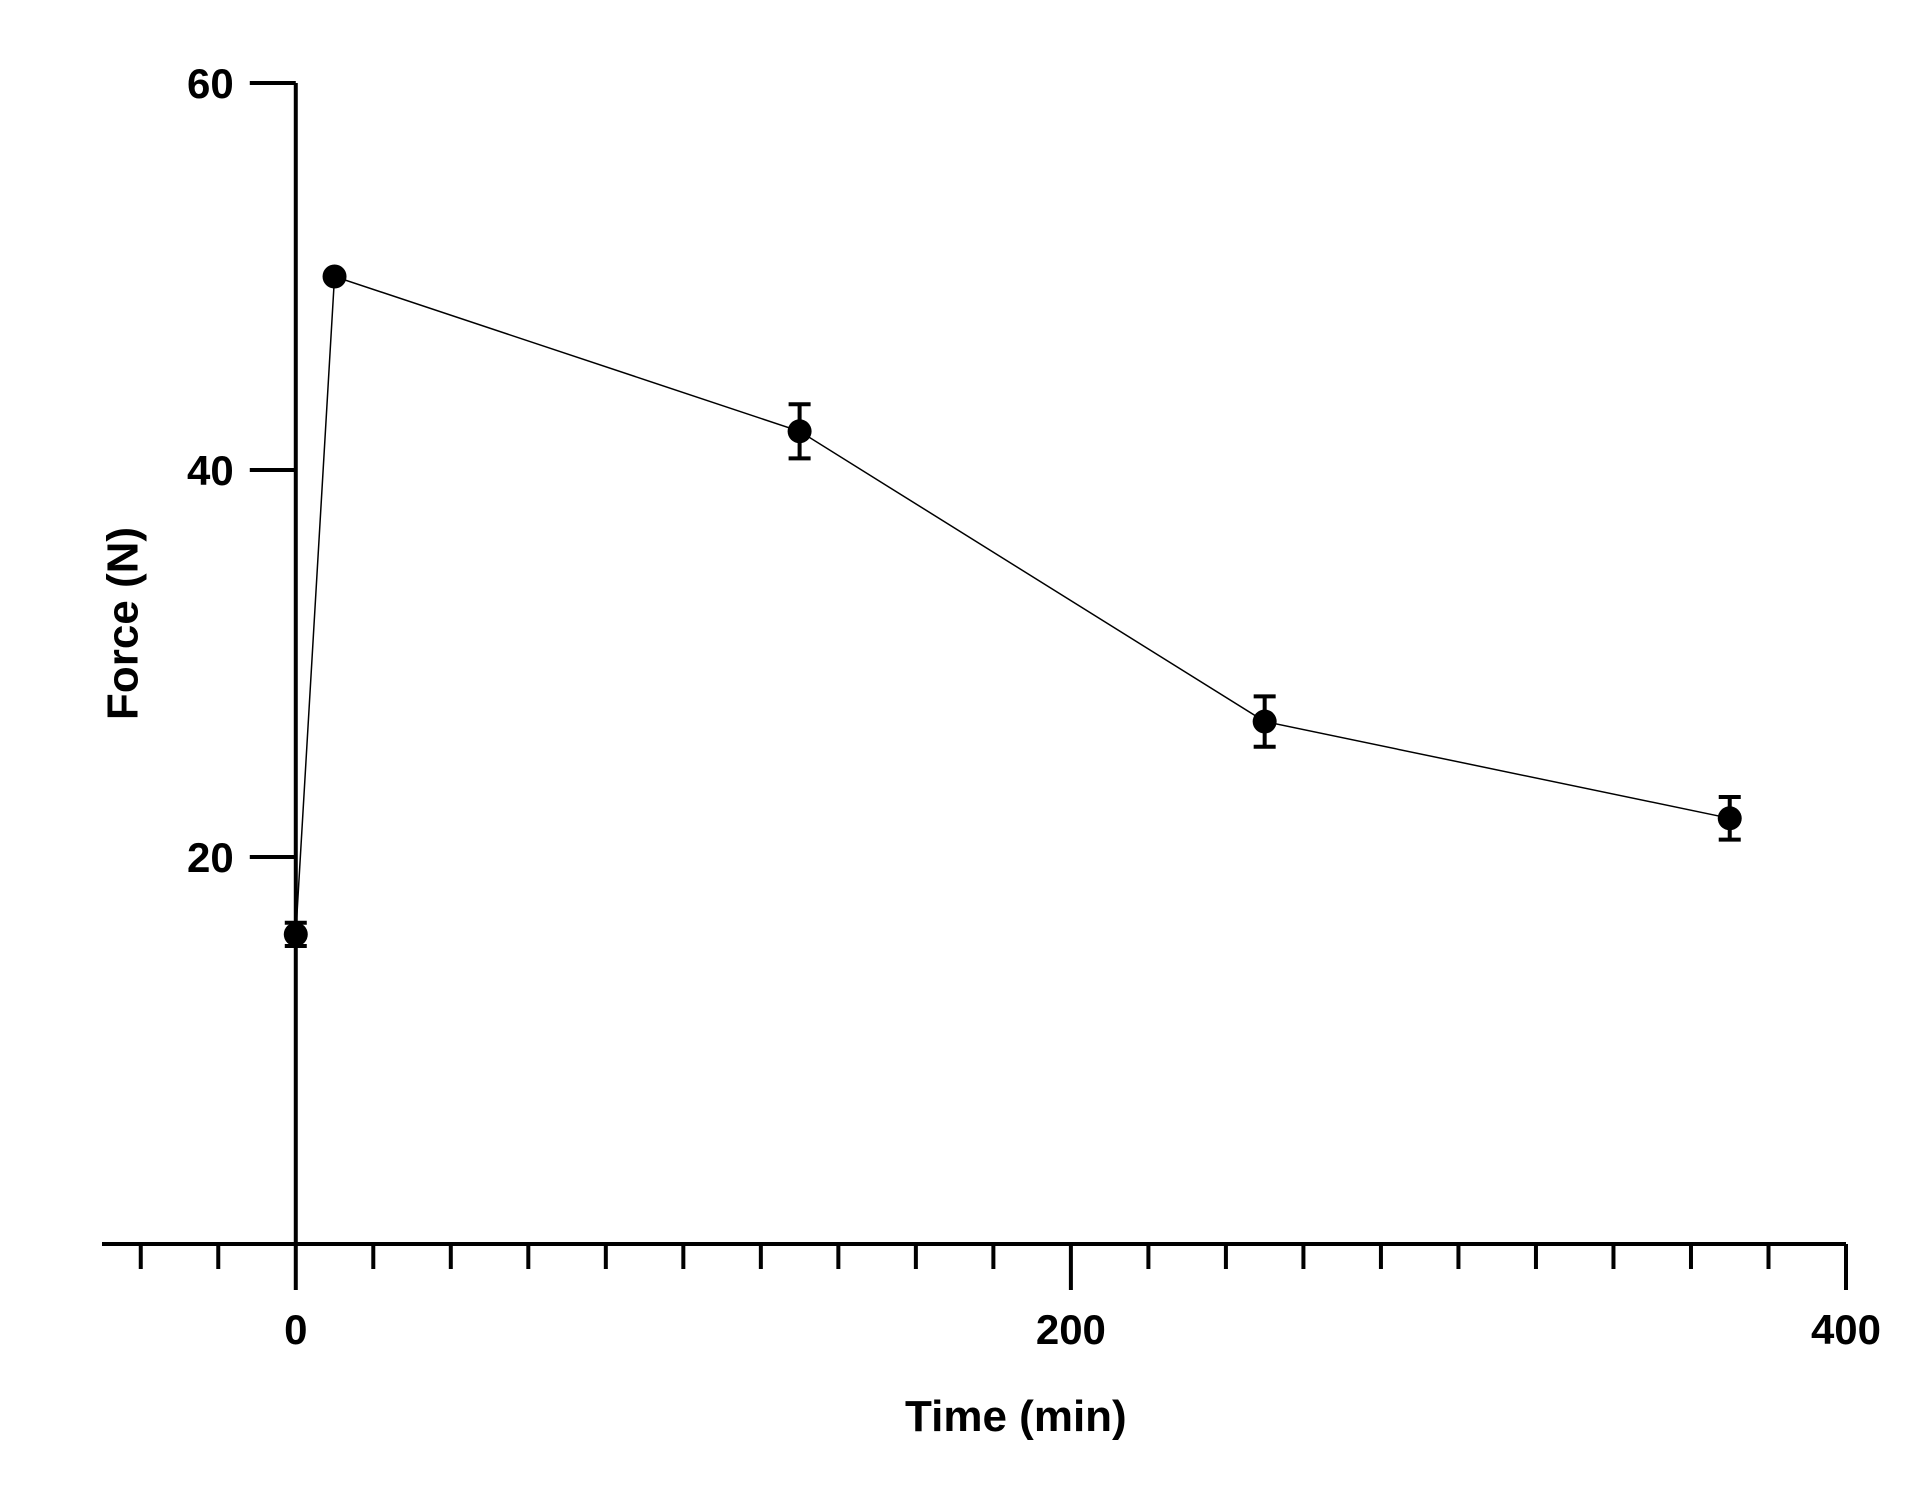 The width and height of the screenshot is (1907, 1487). Describe the element at coordinates (123, 623) in the screenshot. I see `y-axis-title: Force (N)` at that location.